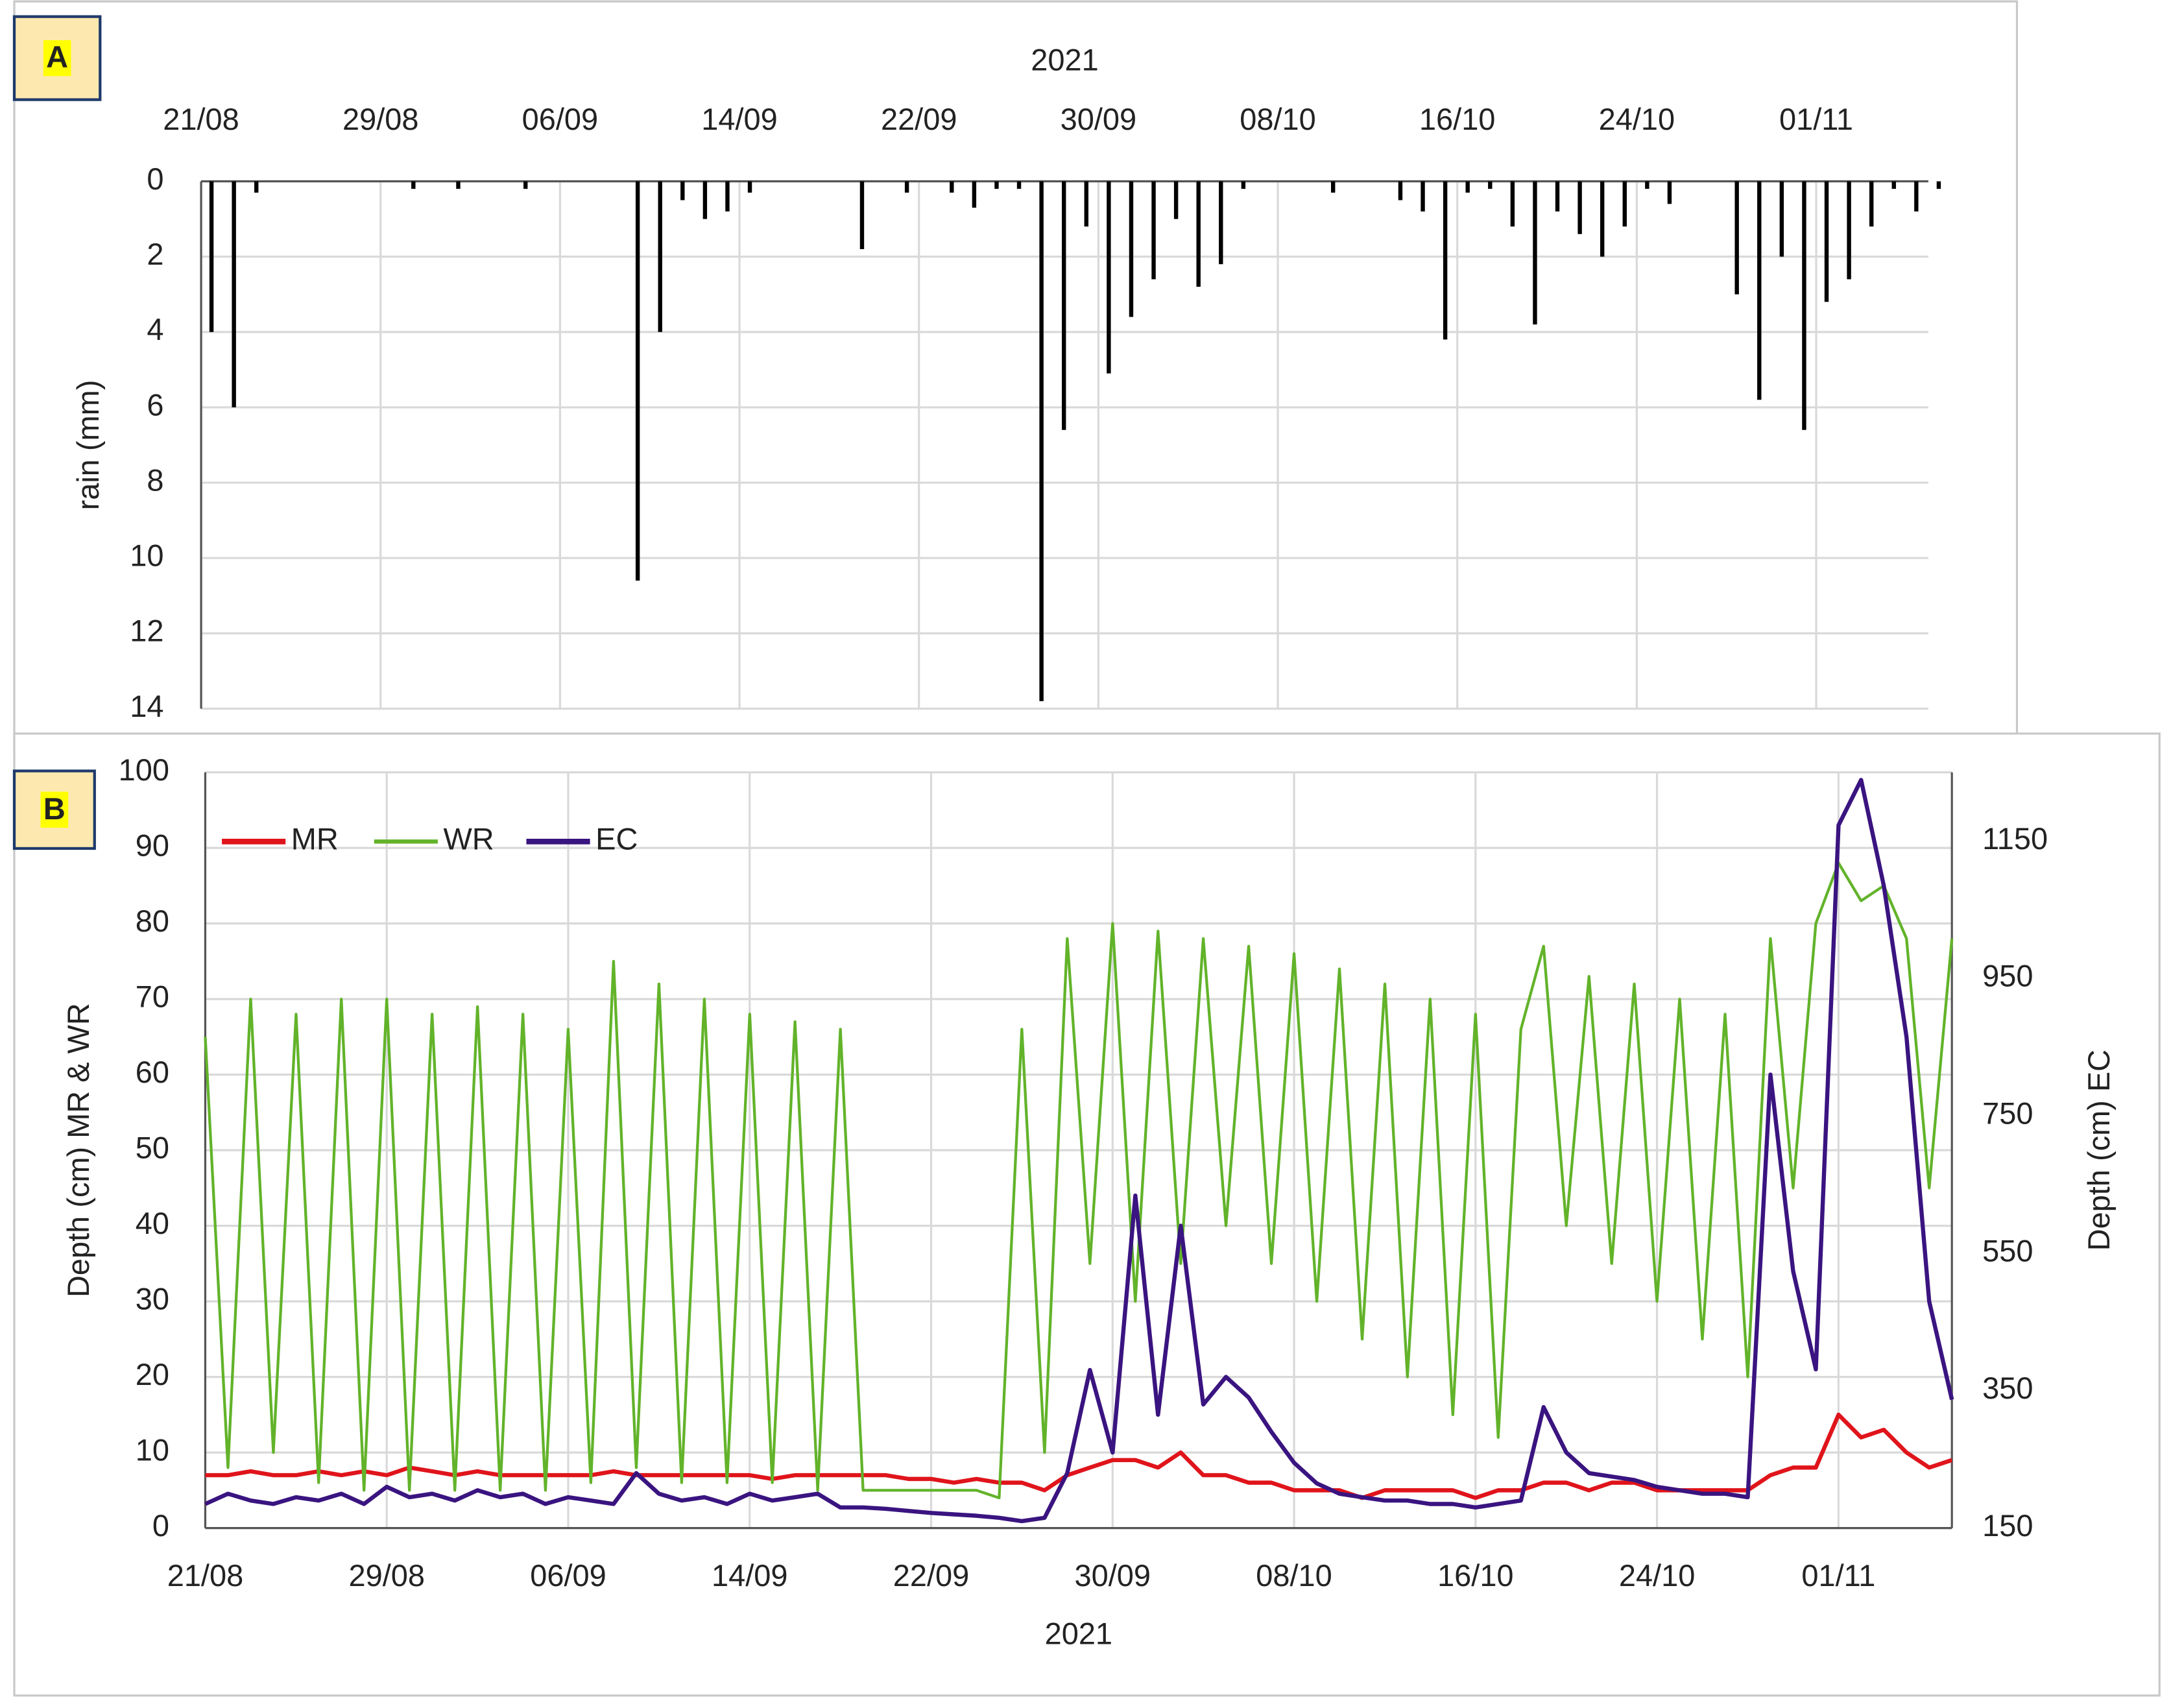 The image size is (2171, 1708). I want to click on y-tick-label: 10, so click(152, 1450).